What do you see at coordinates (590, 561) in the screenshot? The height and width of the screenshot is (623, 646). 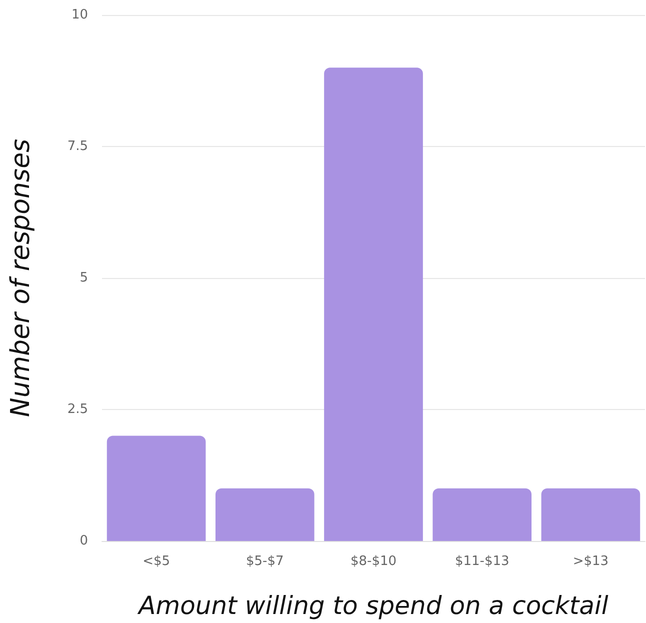 I see `x-tick-label: >$13` at bounding box center [590, 561].